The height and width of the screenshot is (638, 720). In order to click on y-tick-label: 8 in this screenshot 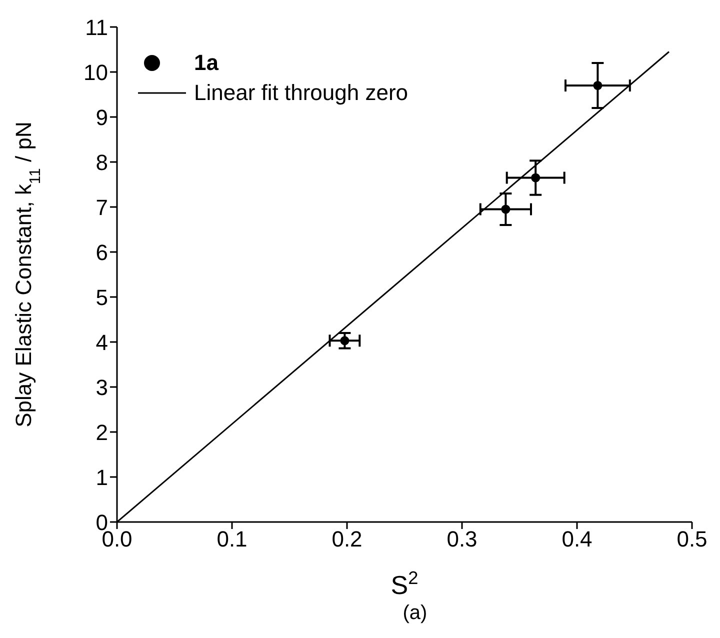, I will do `click(102, 162)`.